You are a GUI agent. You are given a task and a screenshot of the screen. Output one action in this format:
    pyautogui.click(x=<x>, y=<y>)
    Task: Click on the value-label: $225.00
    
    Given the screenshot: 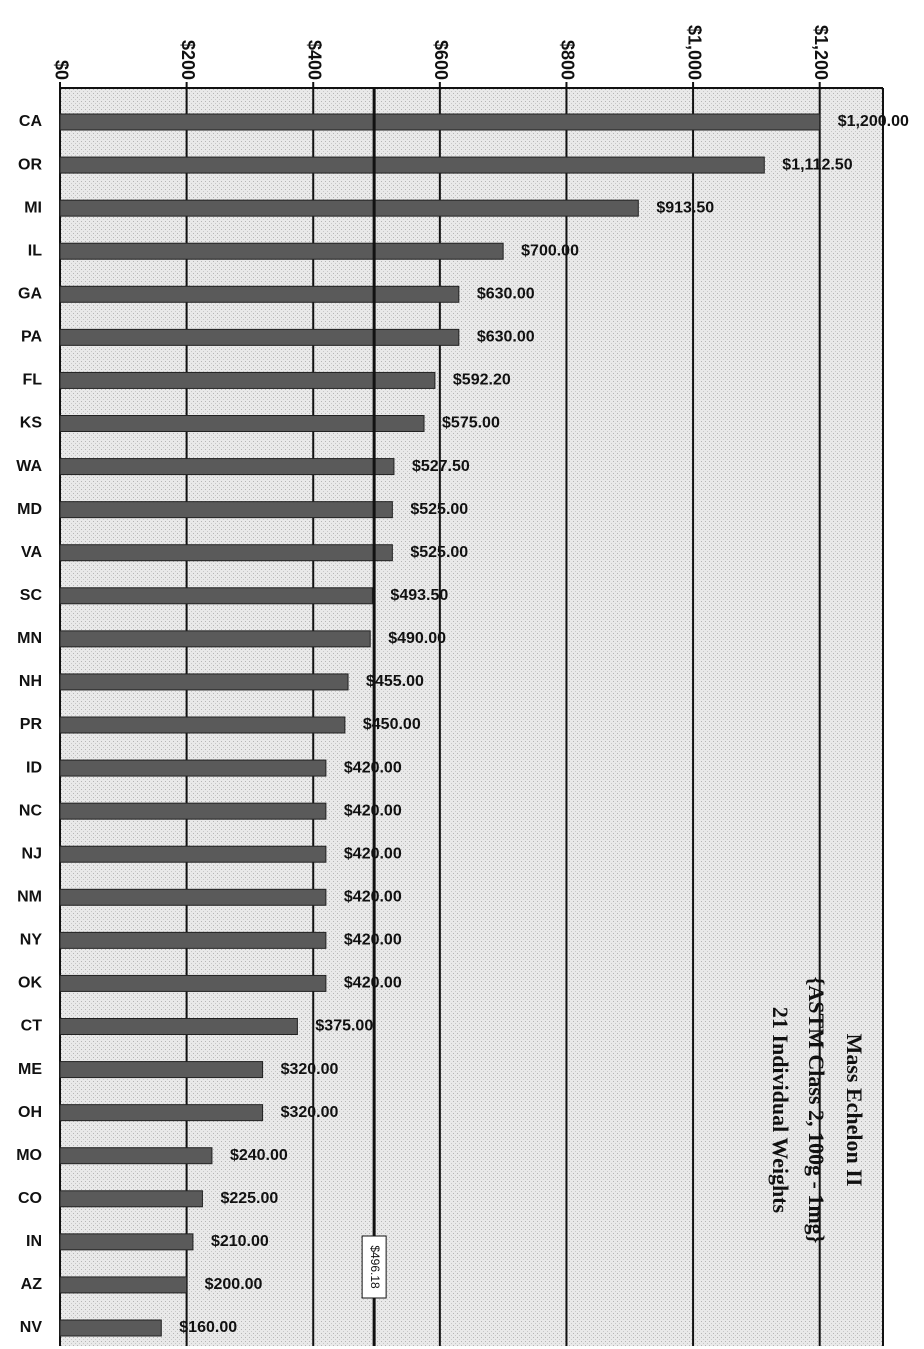 What is the action you would take?
    pyautogui.click(x=249, y=1198)
    